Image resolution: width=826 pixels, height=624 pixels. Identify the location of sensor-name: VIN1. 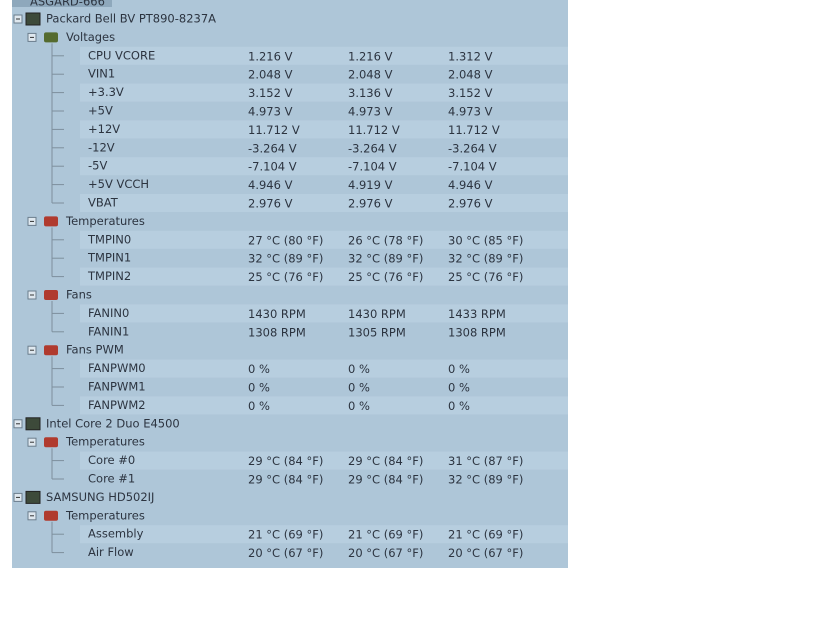
(101, 74).